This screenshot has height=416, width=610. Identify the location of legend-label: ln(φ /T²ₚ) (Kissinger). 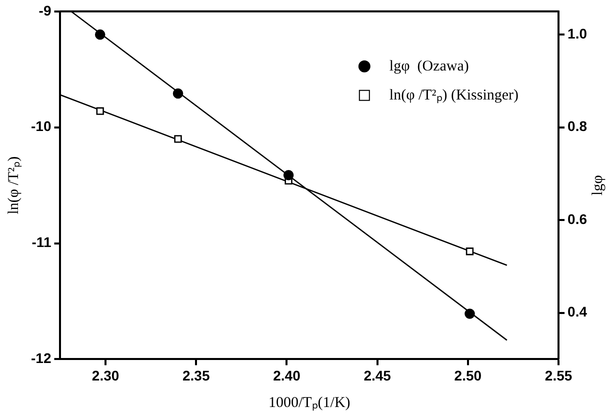
(454, 95).